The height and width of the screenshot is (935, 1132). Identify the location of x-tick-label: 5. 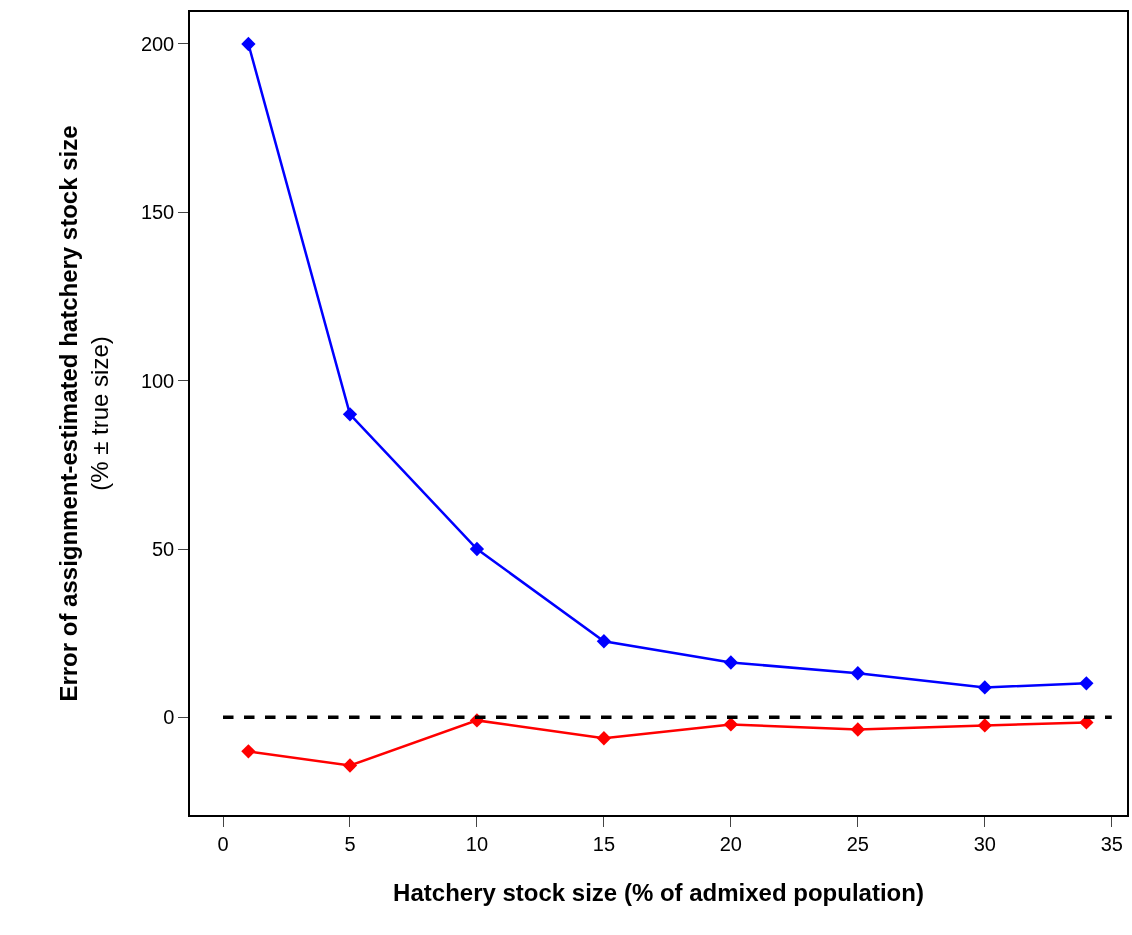
(350, 843).